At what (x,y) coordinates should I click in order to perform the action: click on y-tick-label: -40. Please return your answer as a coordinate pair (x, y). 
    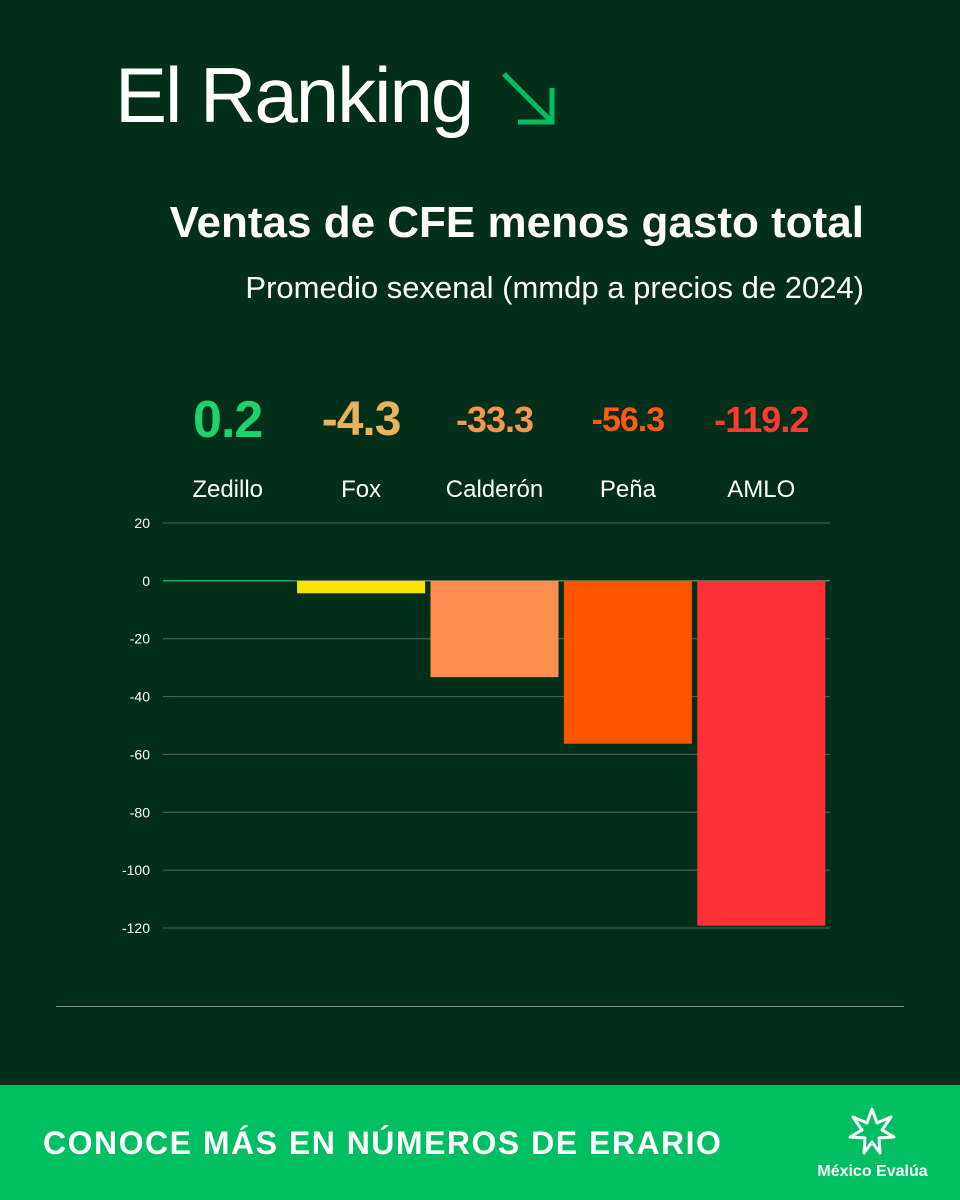
    Looking at the image, I should click on (140, 697).